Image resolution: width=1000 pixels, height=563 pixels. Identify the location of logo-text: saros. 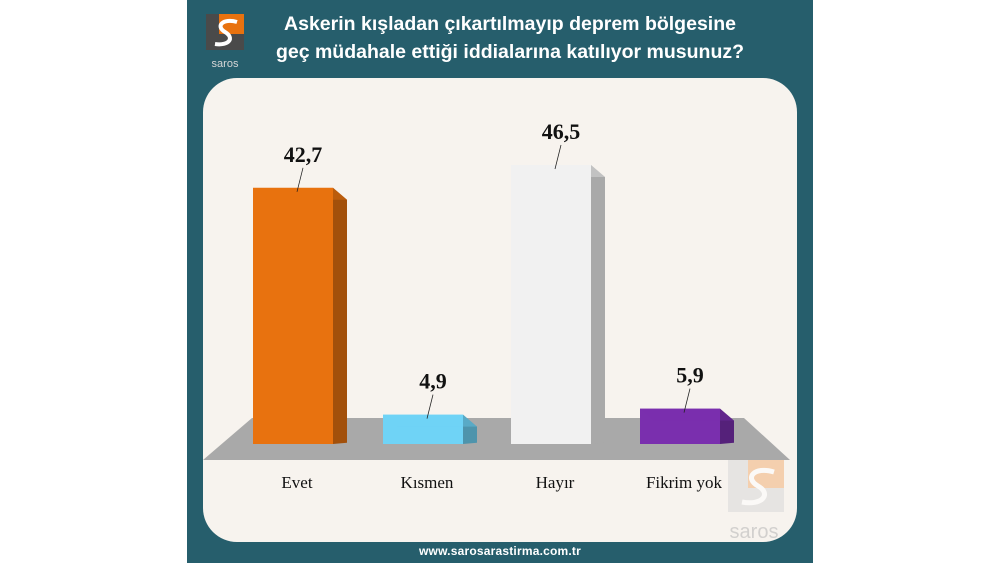
(225, 64).